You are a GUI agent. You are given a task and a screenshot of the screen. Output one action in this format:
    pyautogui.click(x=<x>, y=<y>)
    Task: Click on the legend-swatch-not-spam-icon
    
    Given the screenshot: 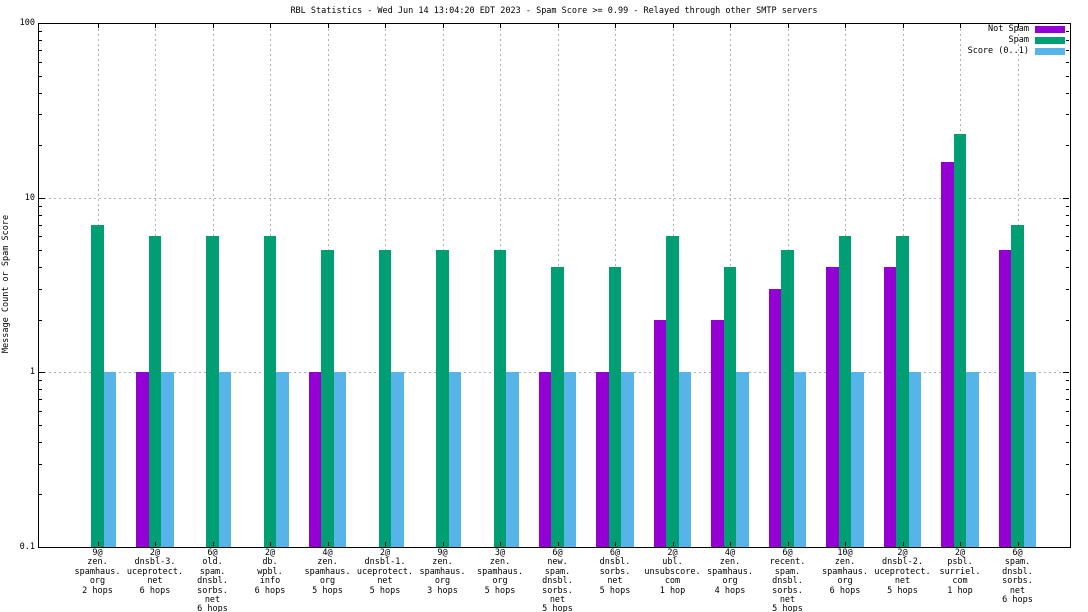 What is the action you would take?
    pyautogui.click(x=1050, y=29)
    